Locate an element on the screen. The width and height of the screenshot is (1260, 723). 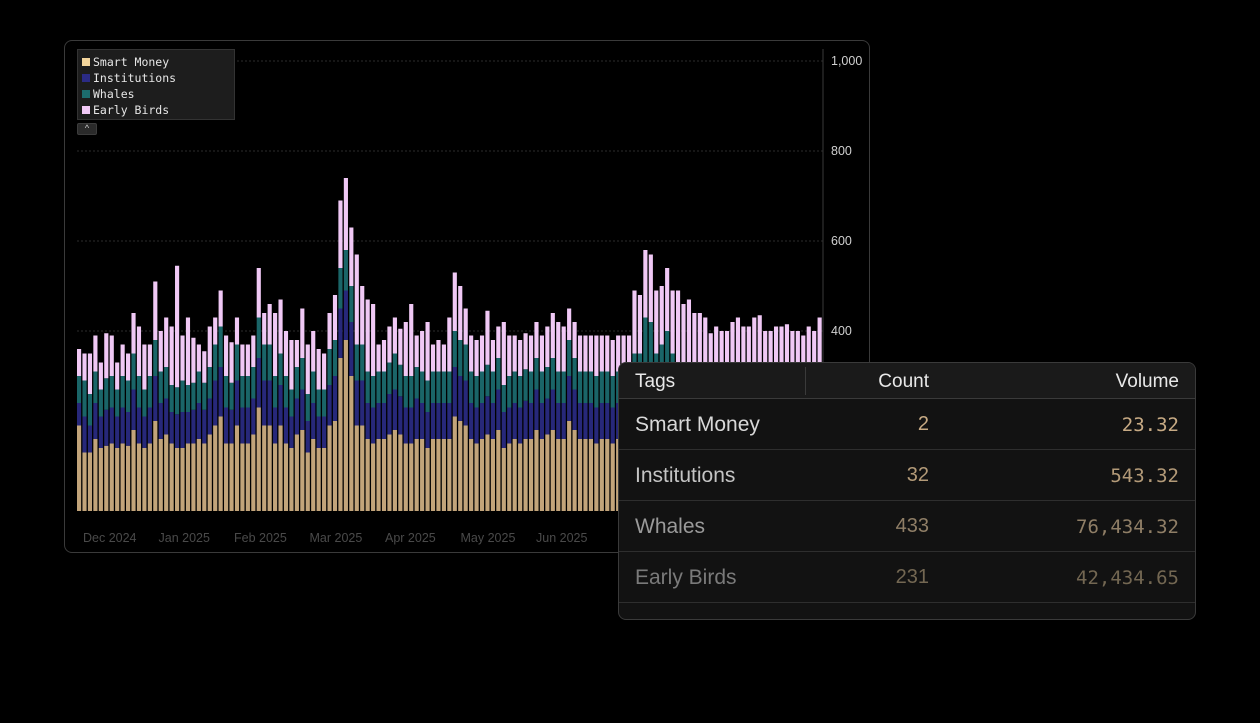
legend-item-early-birds: Early Birds is located at coordinates (158, 110).